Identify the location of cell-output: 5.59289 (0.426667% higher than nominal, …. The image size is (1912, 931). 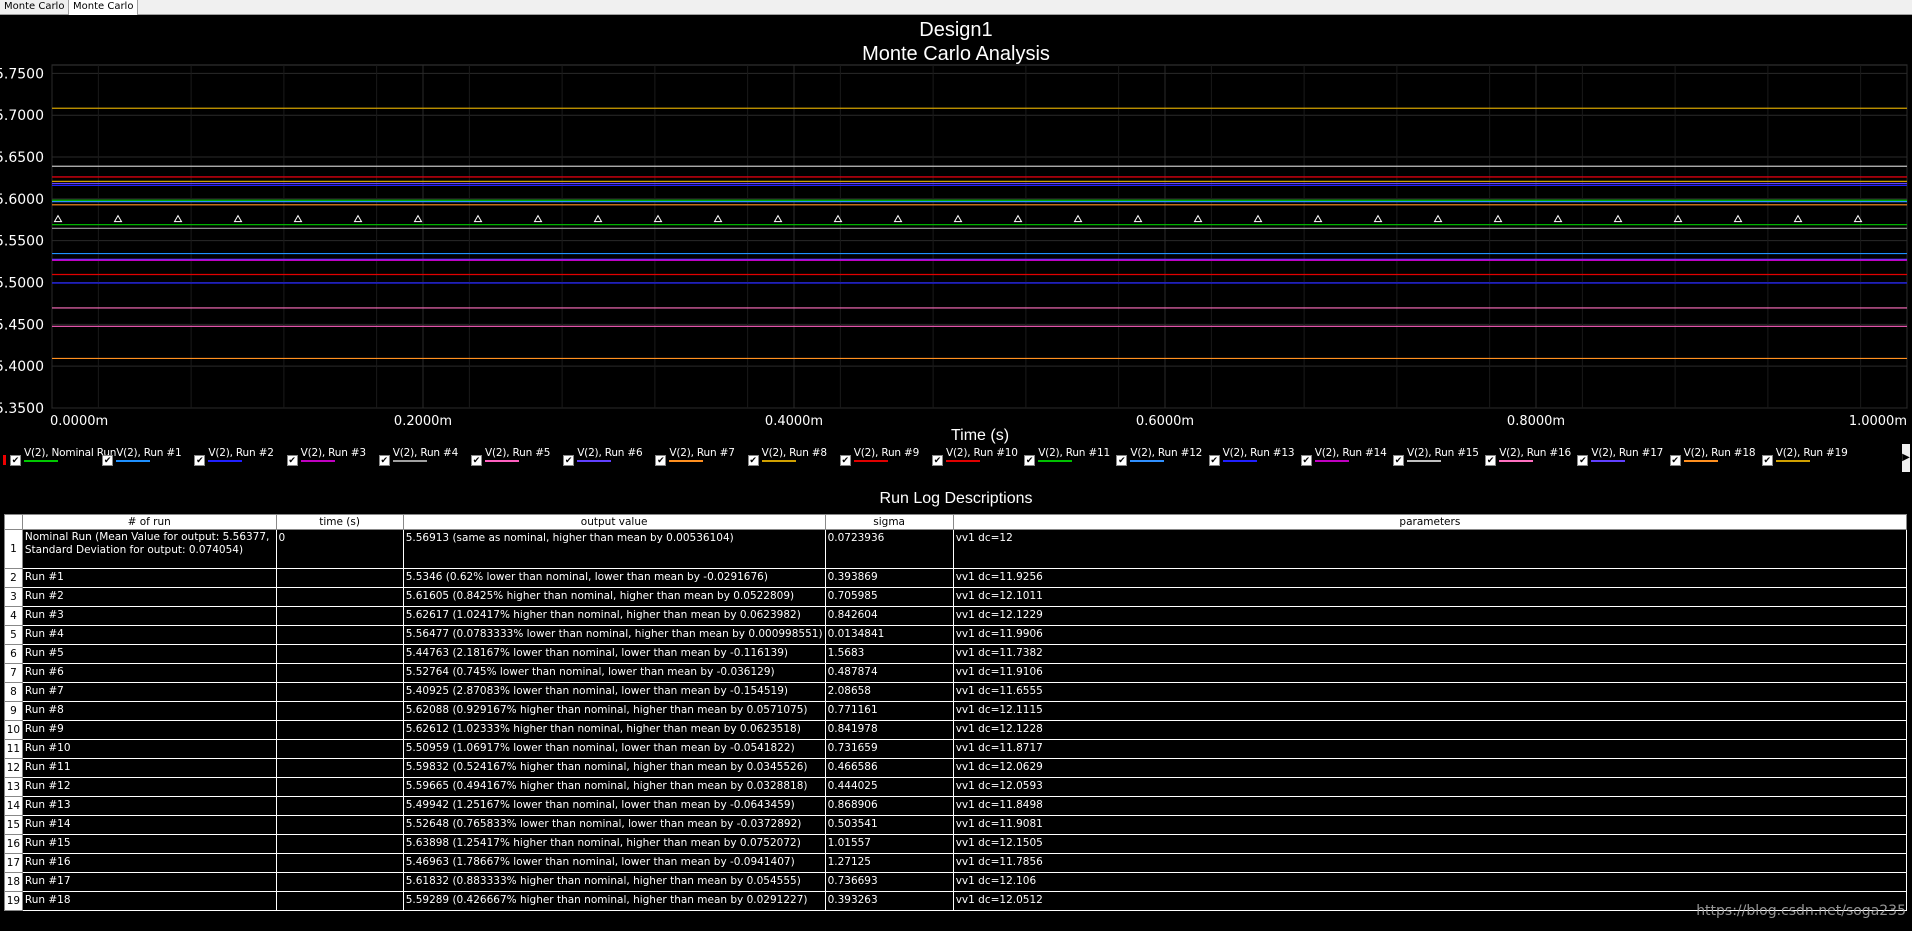
(614, 901).